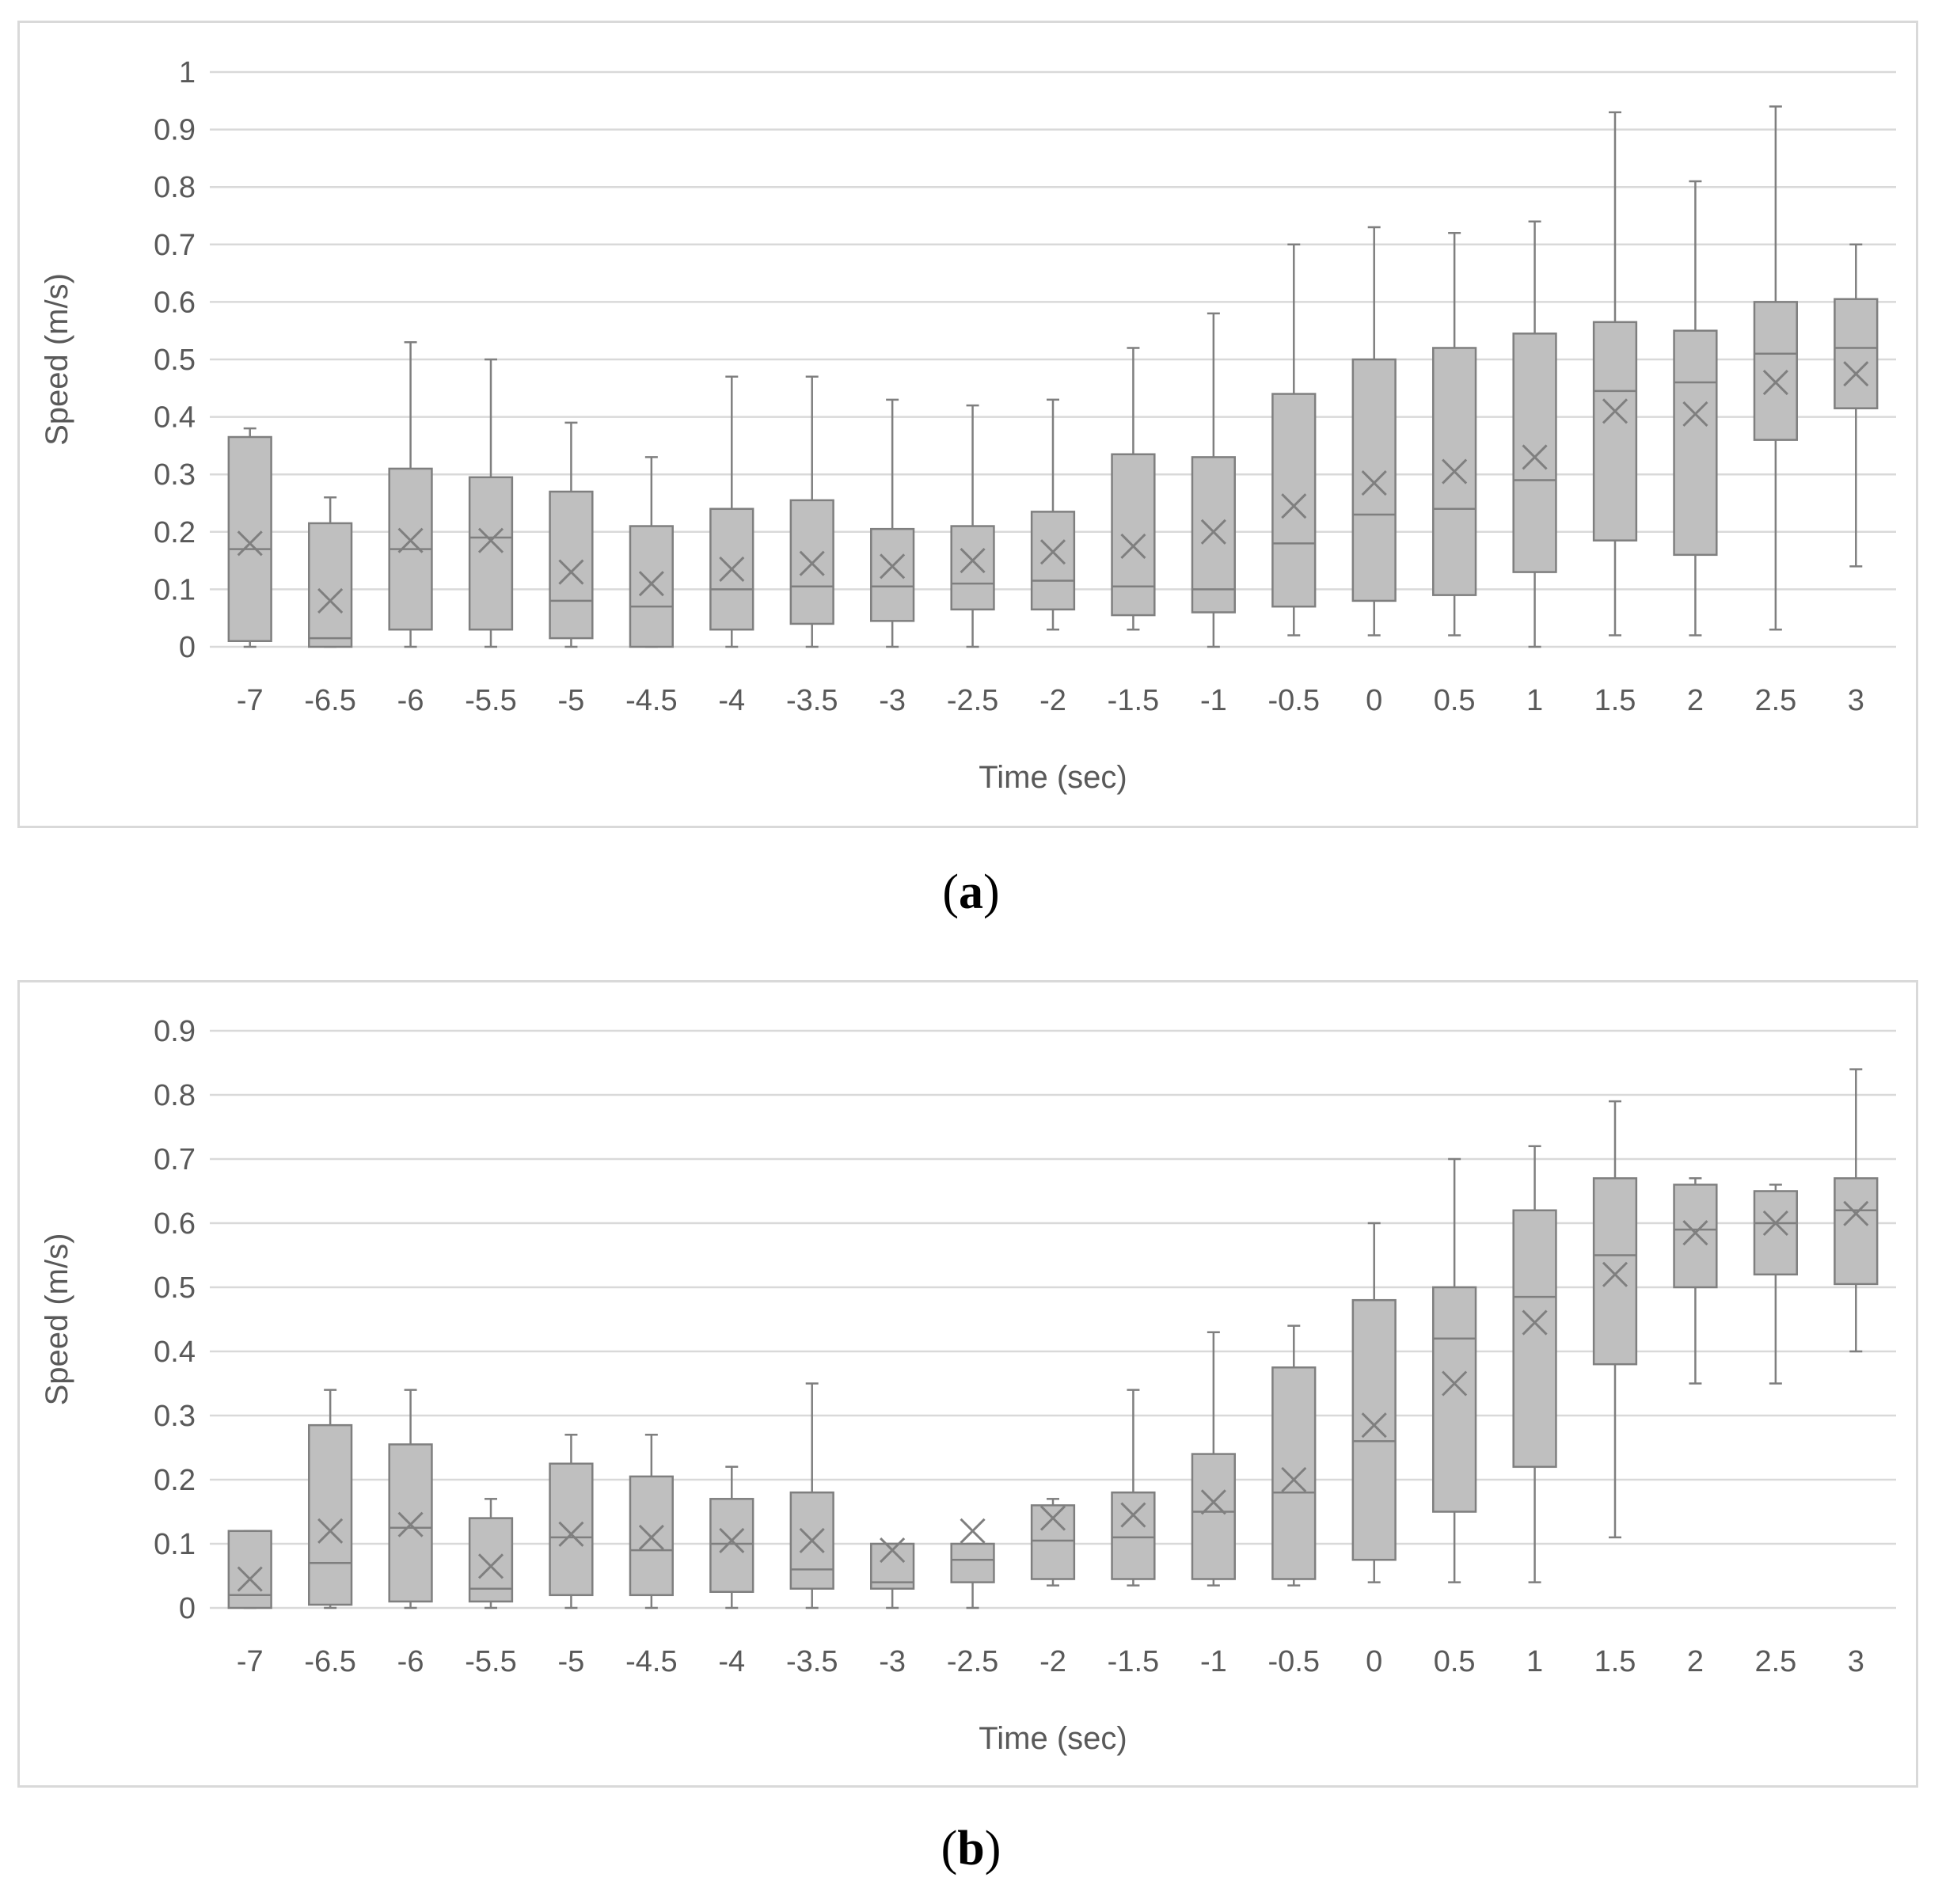 The image size is (1942, 1904). Describe the element at coordinates (1294, 440) in the screenshot. I see `box--0.5` at that location.